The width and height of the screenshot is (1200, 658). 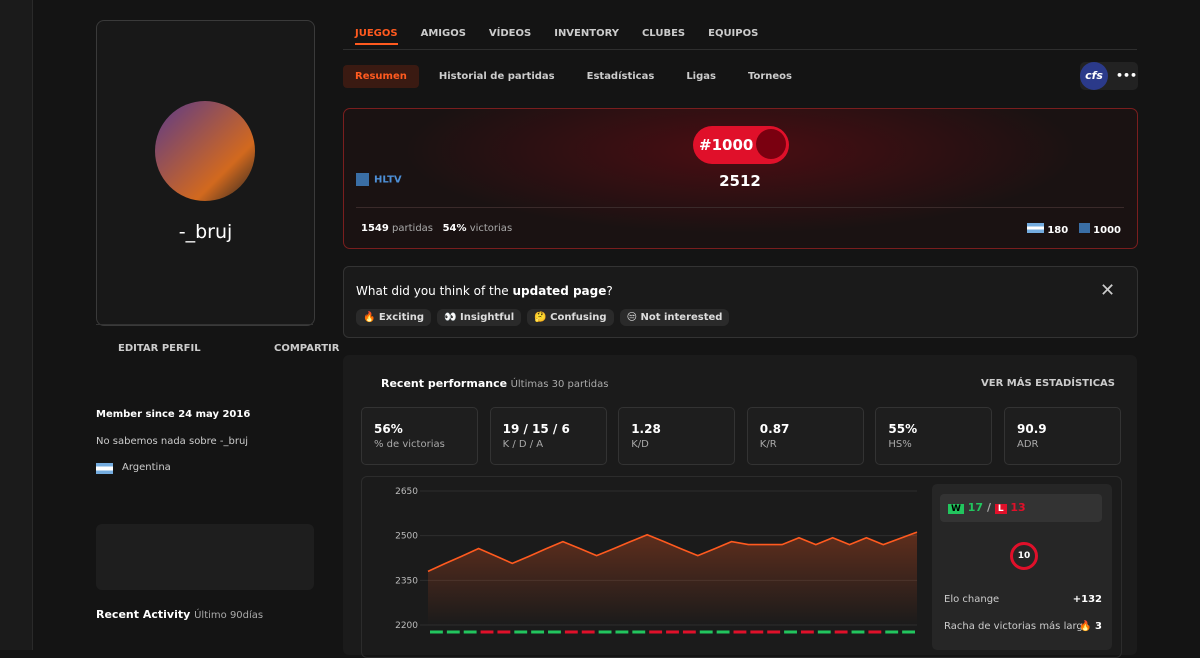 What do you see at coordinates (436, 228) in the screenshot?
I see `totals: 1549 partidas 54% victorias` at bounding box center [436, 228].